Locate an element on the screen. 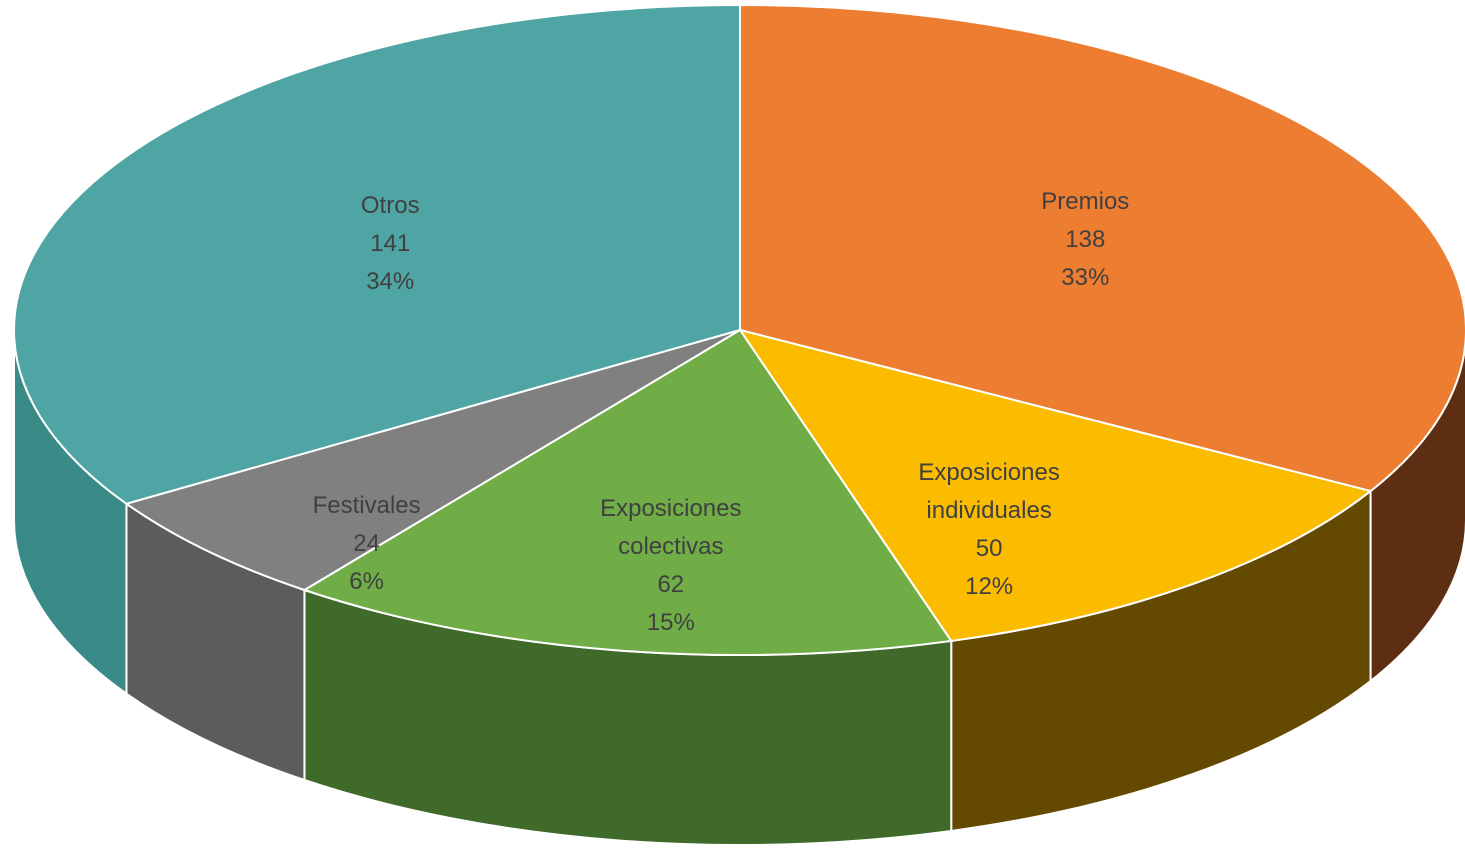  label-percent: 34% is located at coordinates (390, 281).